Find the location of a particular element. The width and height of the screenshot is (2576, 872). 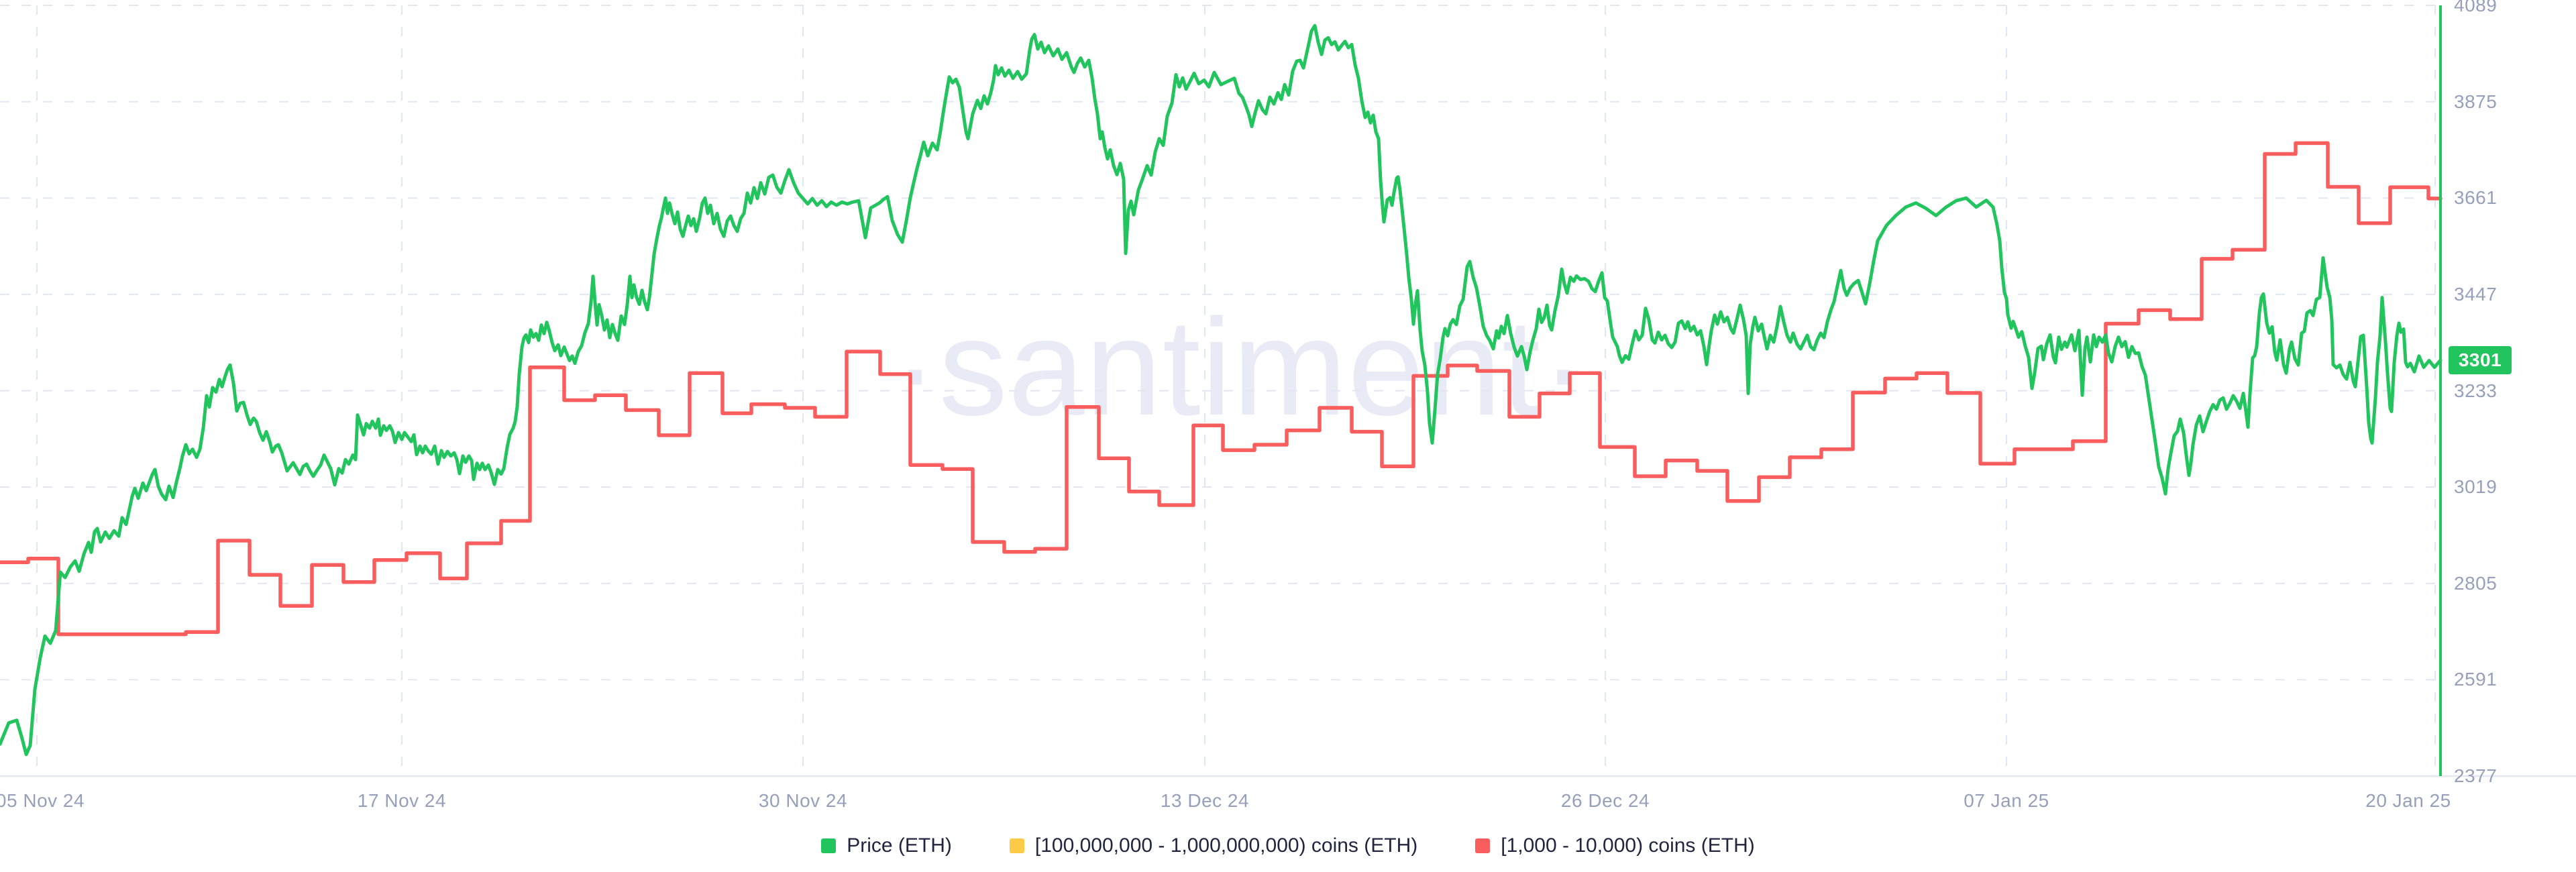

x-tick-label: 17 Nov 24 is located at coordinates (402, 800).